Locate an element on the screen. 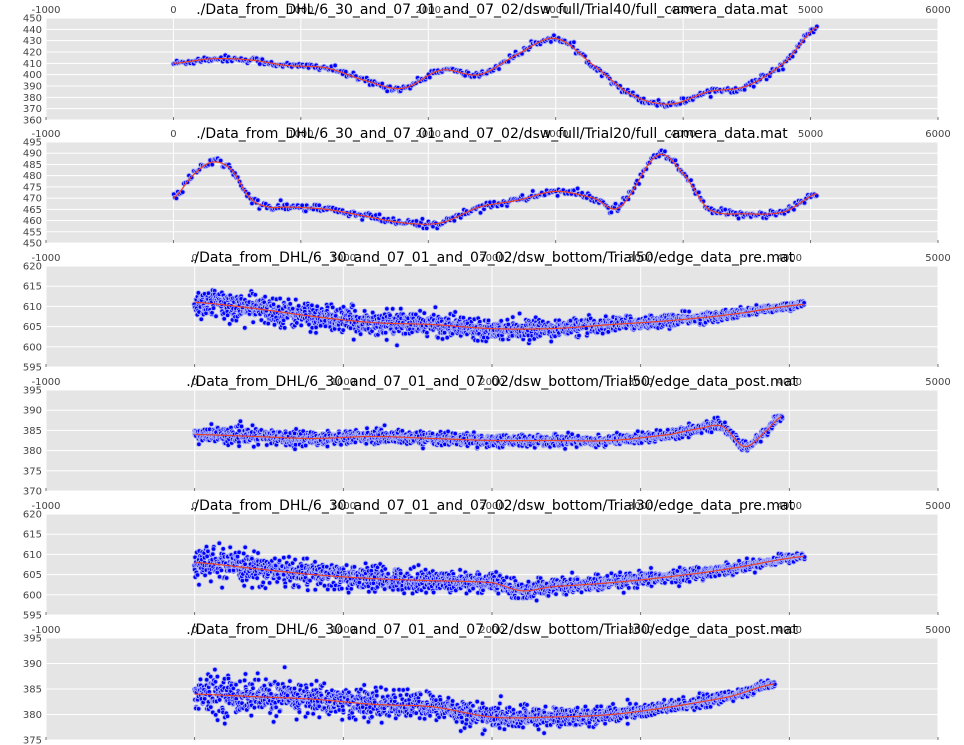  y-tick-label: 615 is located at coordinates (32, 287).